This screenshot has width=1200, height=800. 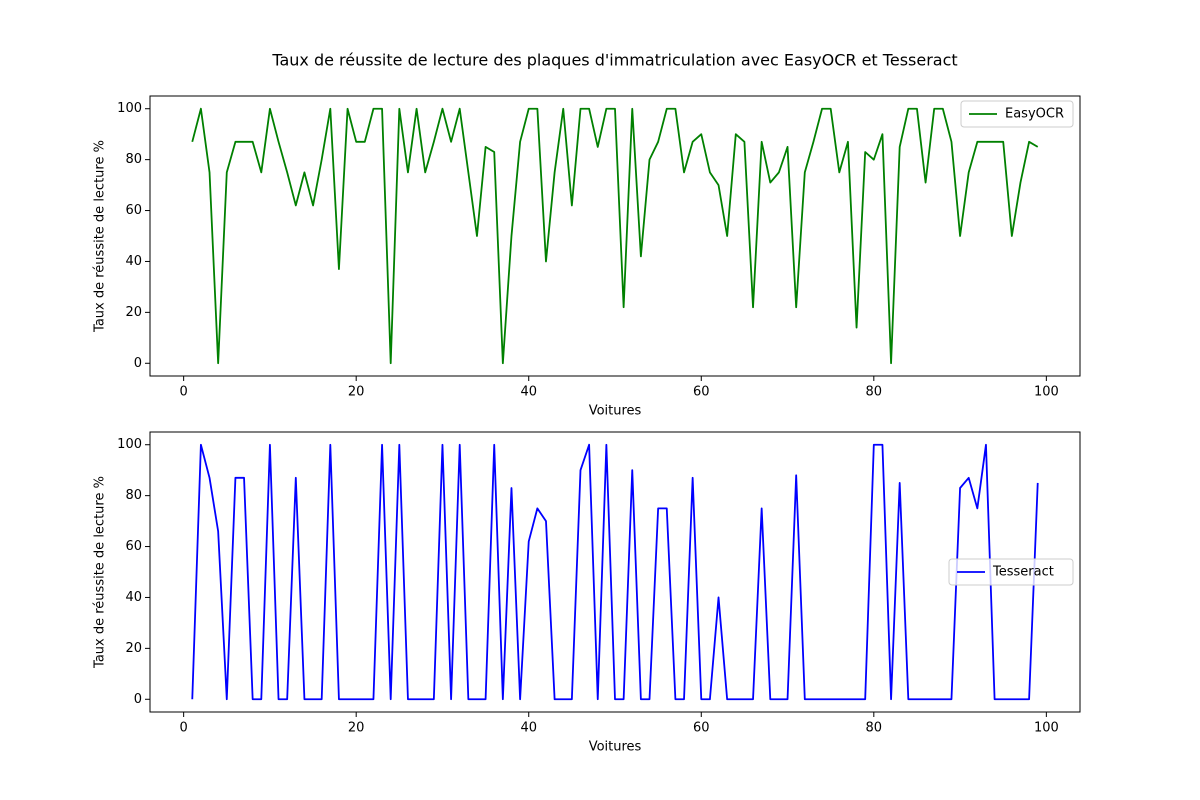 I want to click on legend-label: Tesseract, so click(x=1023, y=572).